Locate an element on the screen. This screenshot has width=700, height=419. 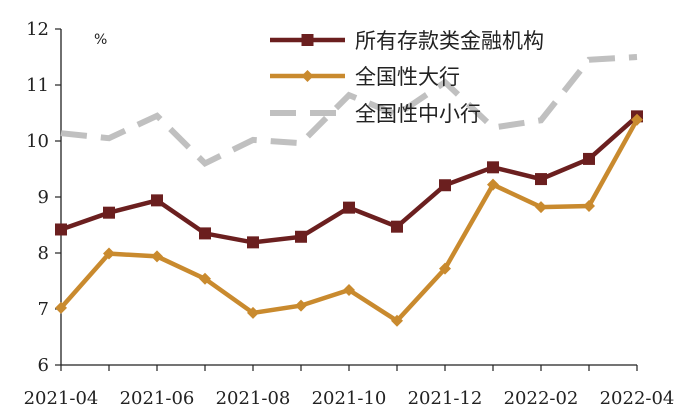
y-tick-label: 6 is located at coordinates (43, 365).